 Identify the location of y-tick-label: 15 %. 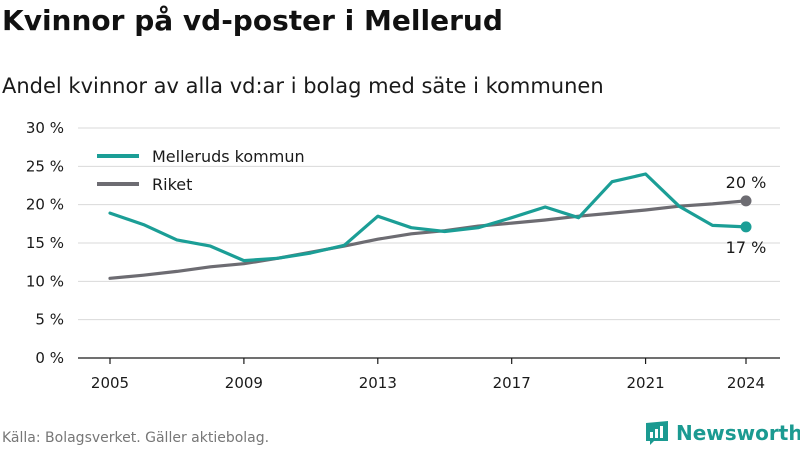
(45, 243).